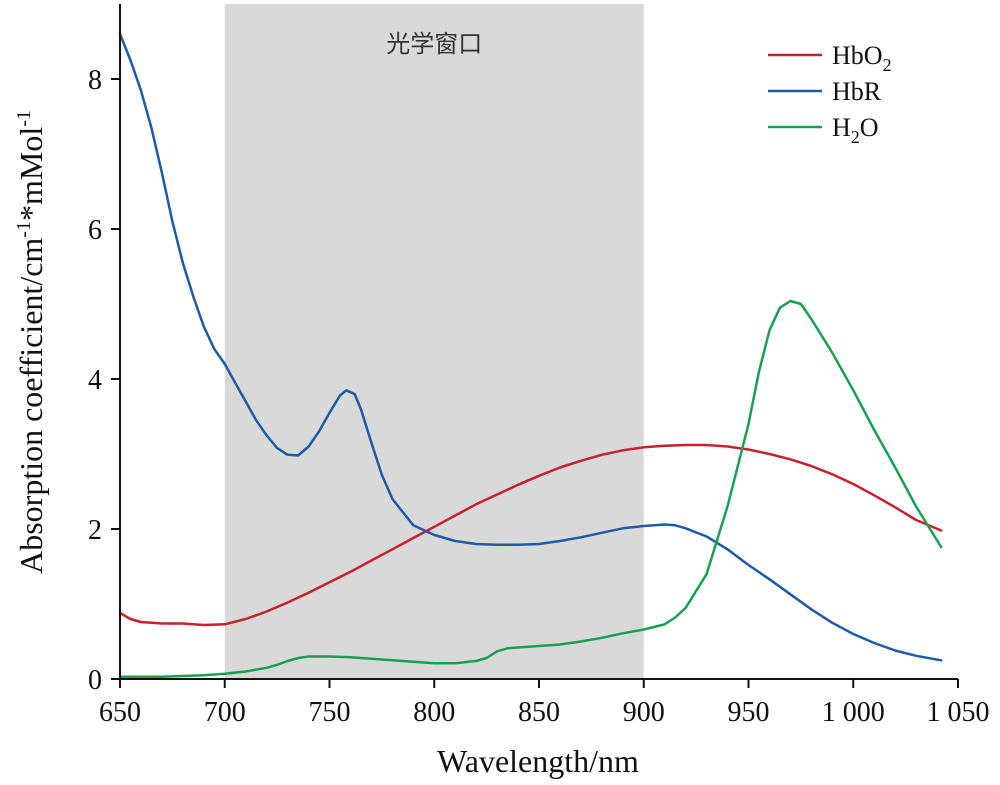  I want to click on legend-label-hbo2: HbO2, so click(862, 58).